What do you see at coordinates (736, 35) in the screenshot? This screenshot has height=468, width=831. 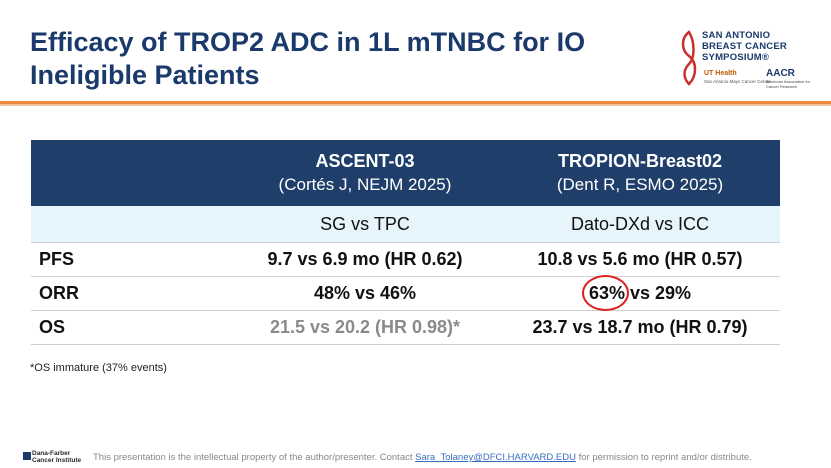 I see `logo-line-1: SAN ANTONIO` at bounding box center [736, 35].